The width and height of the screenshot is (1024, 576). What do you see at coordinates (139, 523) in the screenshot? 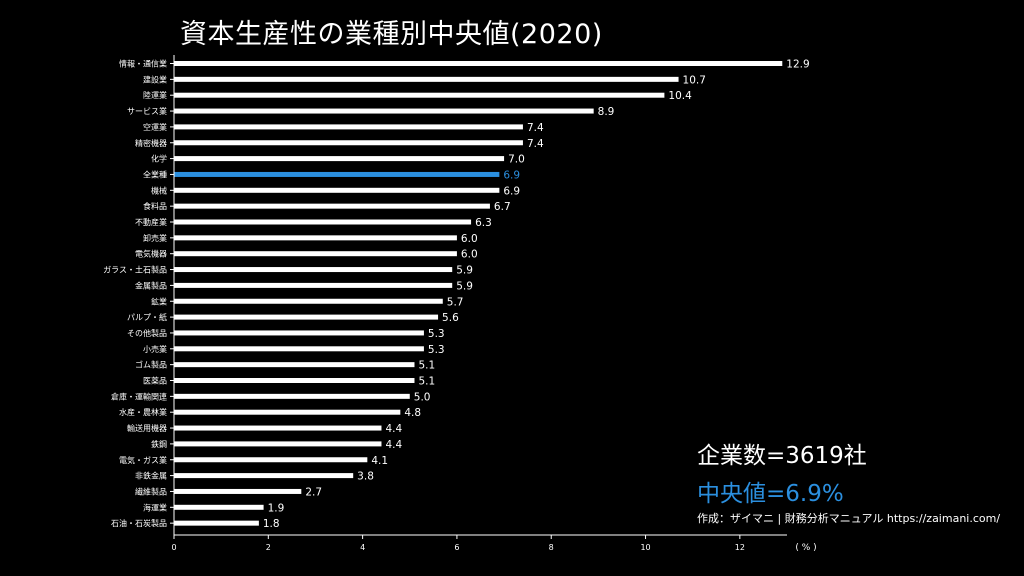
I see `category-label: 石油・石炭製品` at bounding box center [139, 523].